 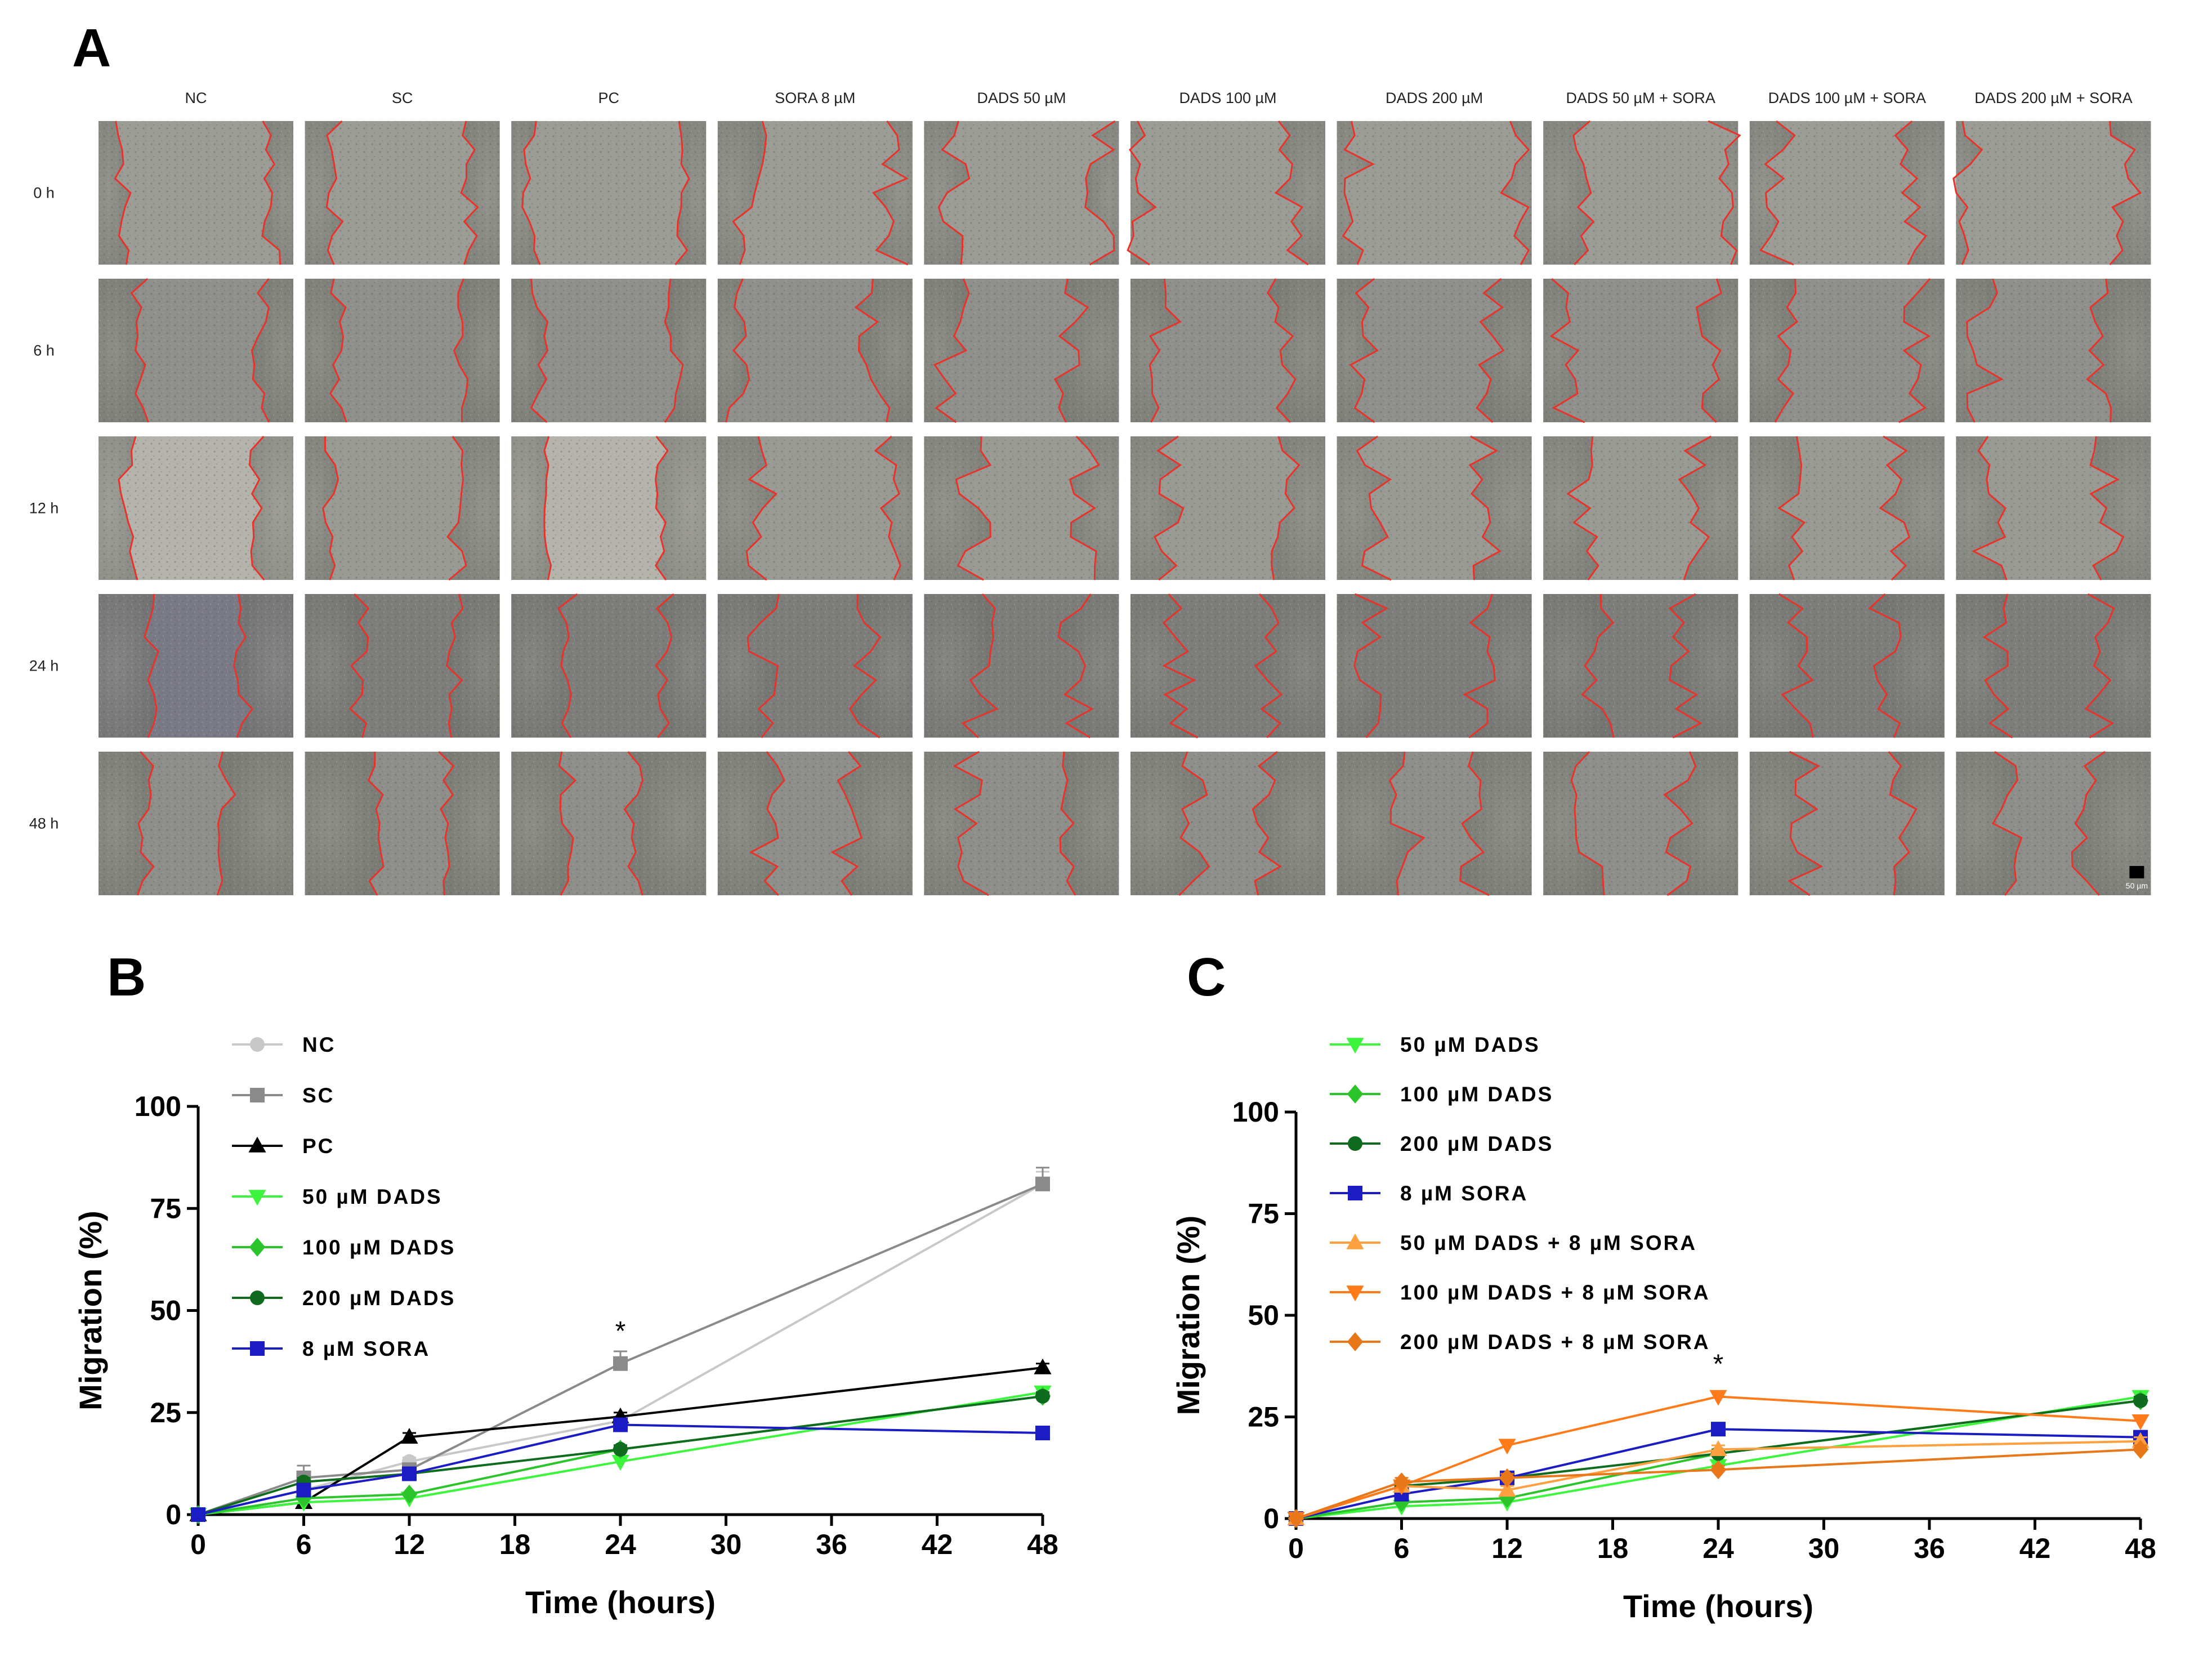 I want to click on legend-label: PC, so click(x=318, y=1146).